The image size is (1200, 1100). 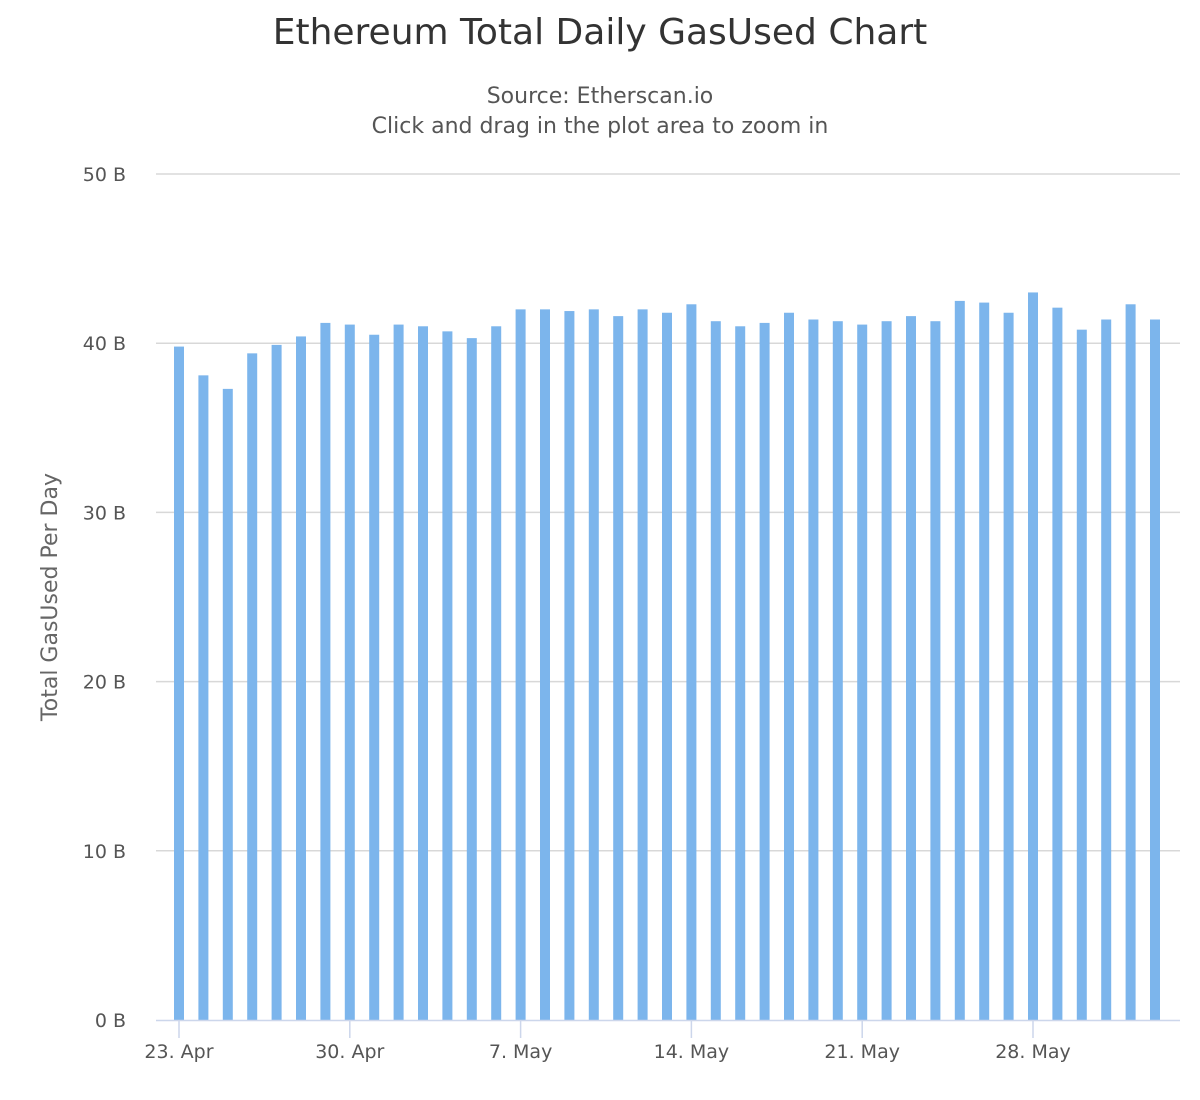 What do you see at coordinates (104, 344) in the screenshot?
I see `y-tick-label: 40 B` at bounding box center [104, 344].